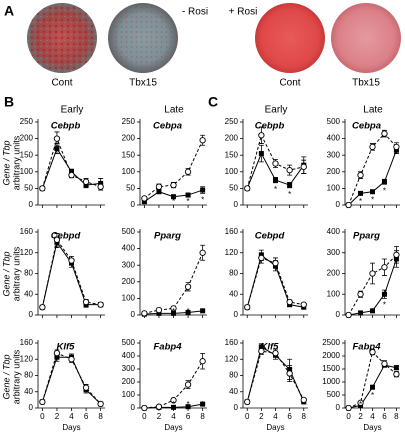 The image size is (405, 432). Describe the element at coordinates (42, 416) in the screenshot. I see `x-tick-label: 0` at that location.